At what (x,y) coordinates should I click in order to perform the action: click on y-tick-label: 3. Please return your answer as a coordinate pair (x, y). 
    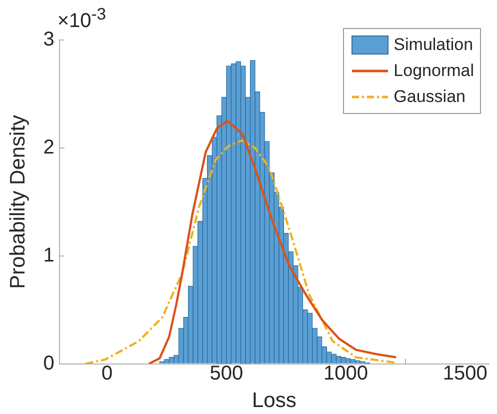
    Looking at the image, I should click on (48, 39).